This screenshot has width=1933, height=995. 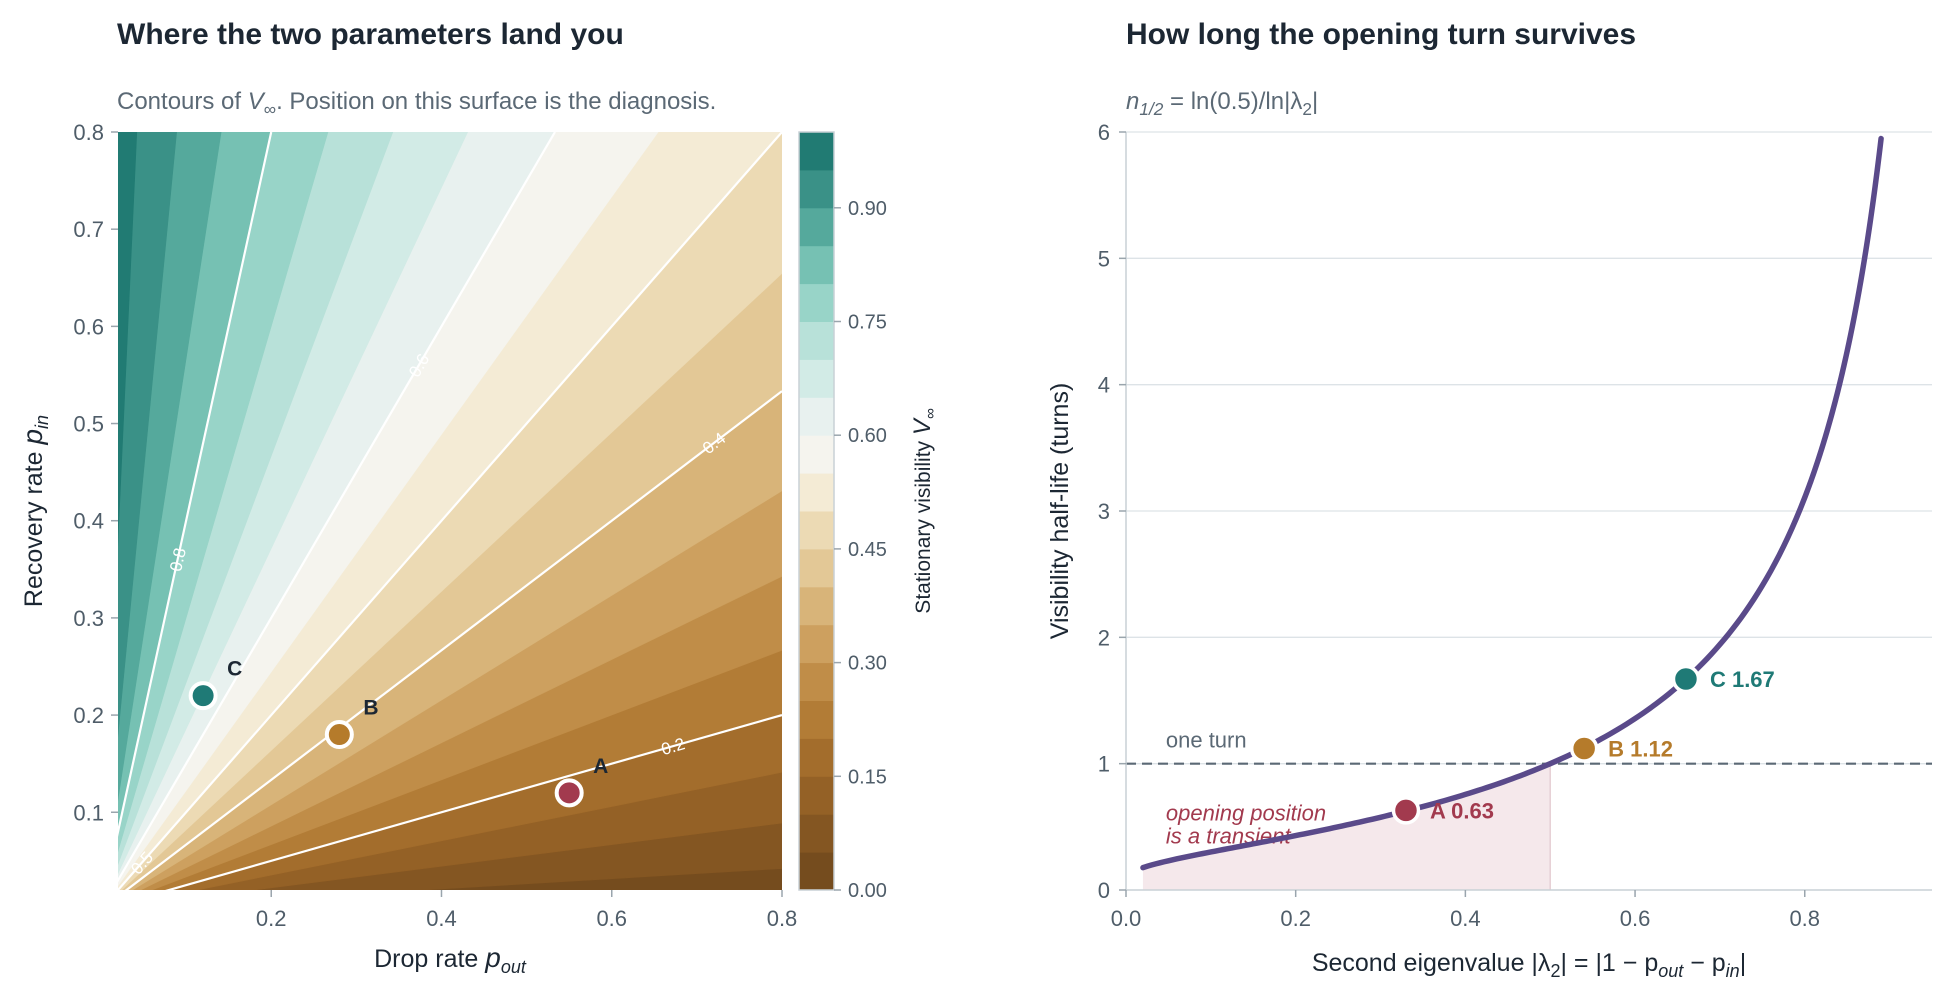 What do you see at coordinates (339, 735) in the screenshot?
I see `contour-point-b` at bounding box center [339, 735].